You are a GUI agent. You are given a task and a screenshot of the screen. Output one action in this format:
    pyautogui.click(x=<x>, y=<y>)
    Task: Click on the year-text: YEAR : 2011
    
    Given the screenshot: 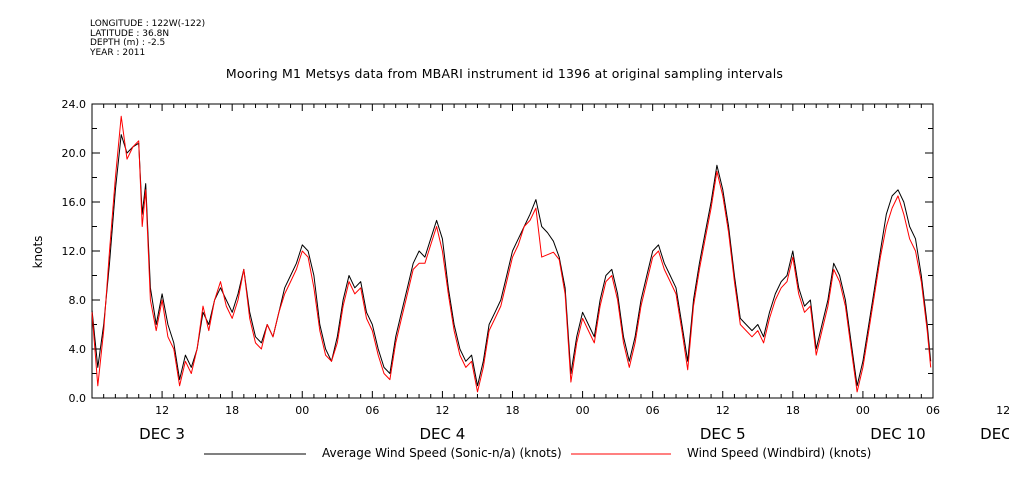 What is the action you would take?
    pyautogui.click(x=118, y=52)
    